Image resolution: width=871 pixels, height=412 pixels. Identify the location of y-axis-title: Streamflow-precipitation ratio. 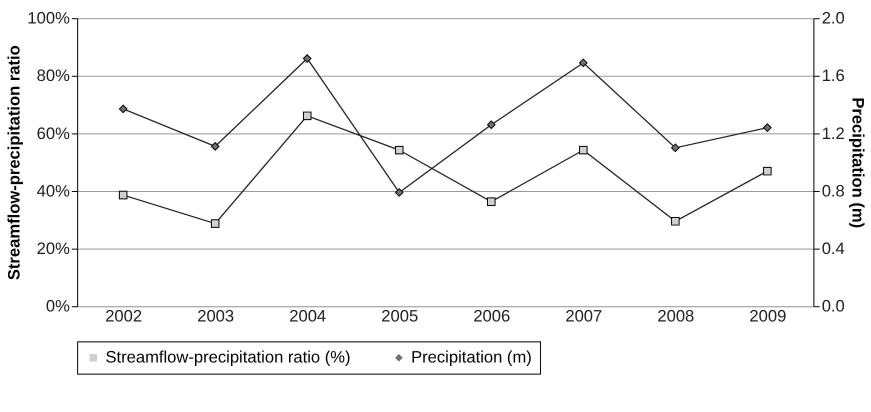
(14, 162).